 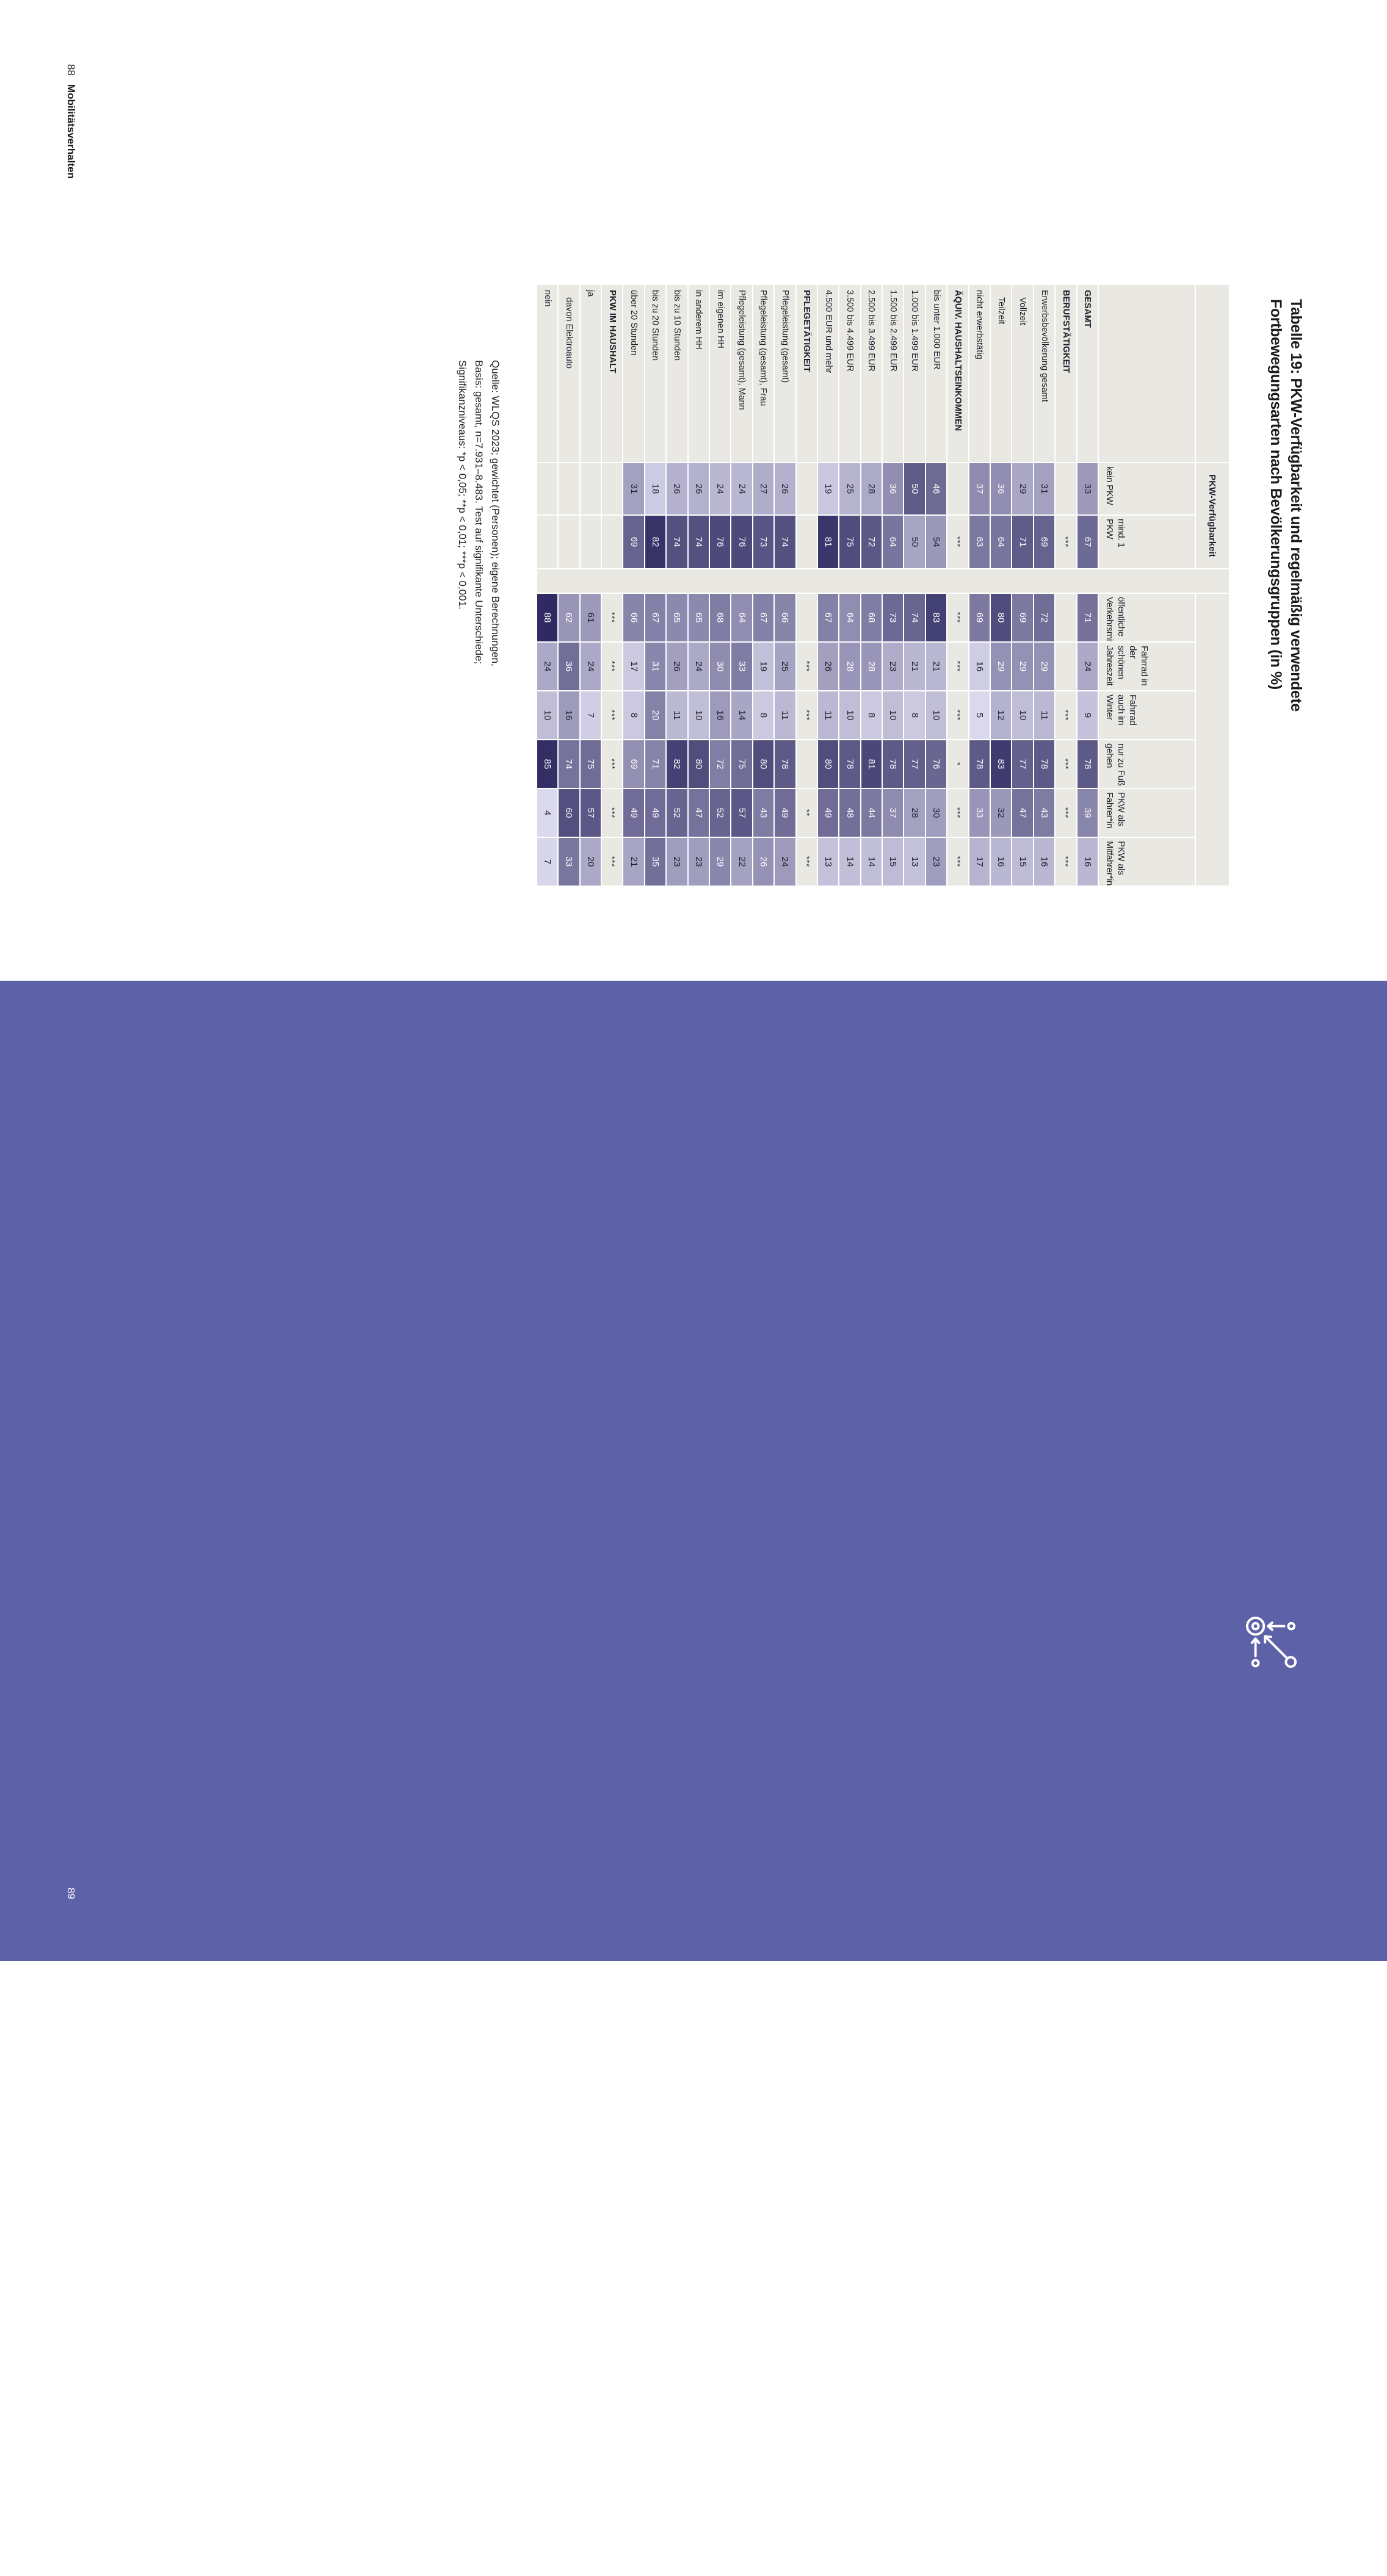 What do you see at coordinates (828, 542) in the screenshot?
I see `value-cell: 81` at bounding box center [828, 542].